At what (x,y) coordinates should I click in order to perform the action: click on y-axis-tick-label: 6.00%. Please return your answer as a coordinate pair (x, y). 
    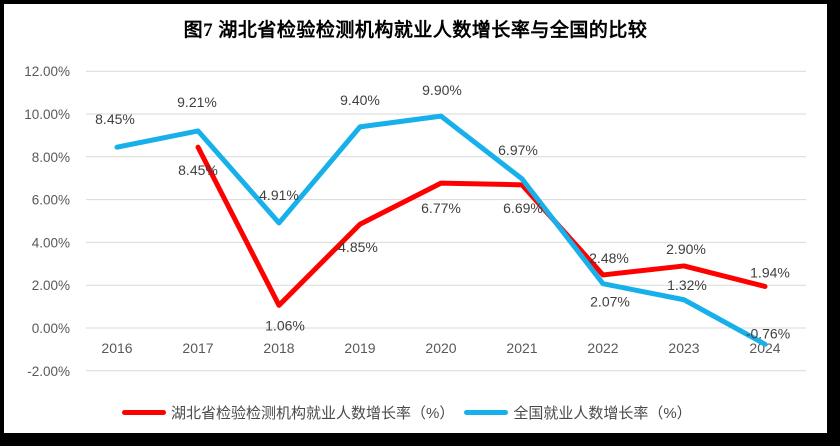
    Looking at the image, I should click on (51, 200).